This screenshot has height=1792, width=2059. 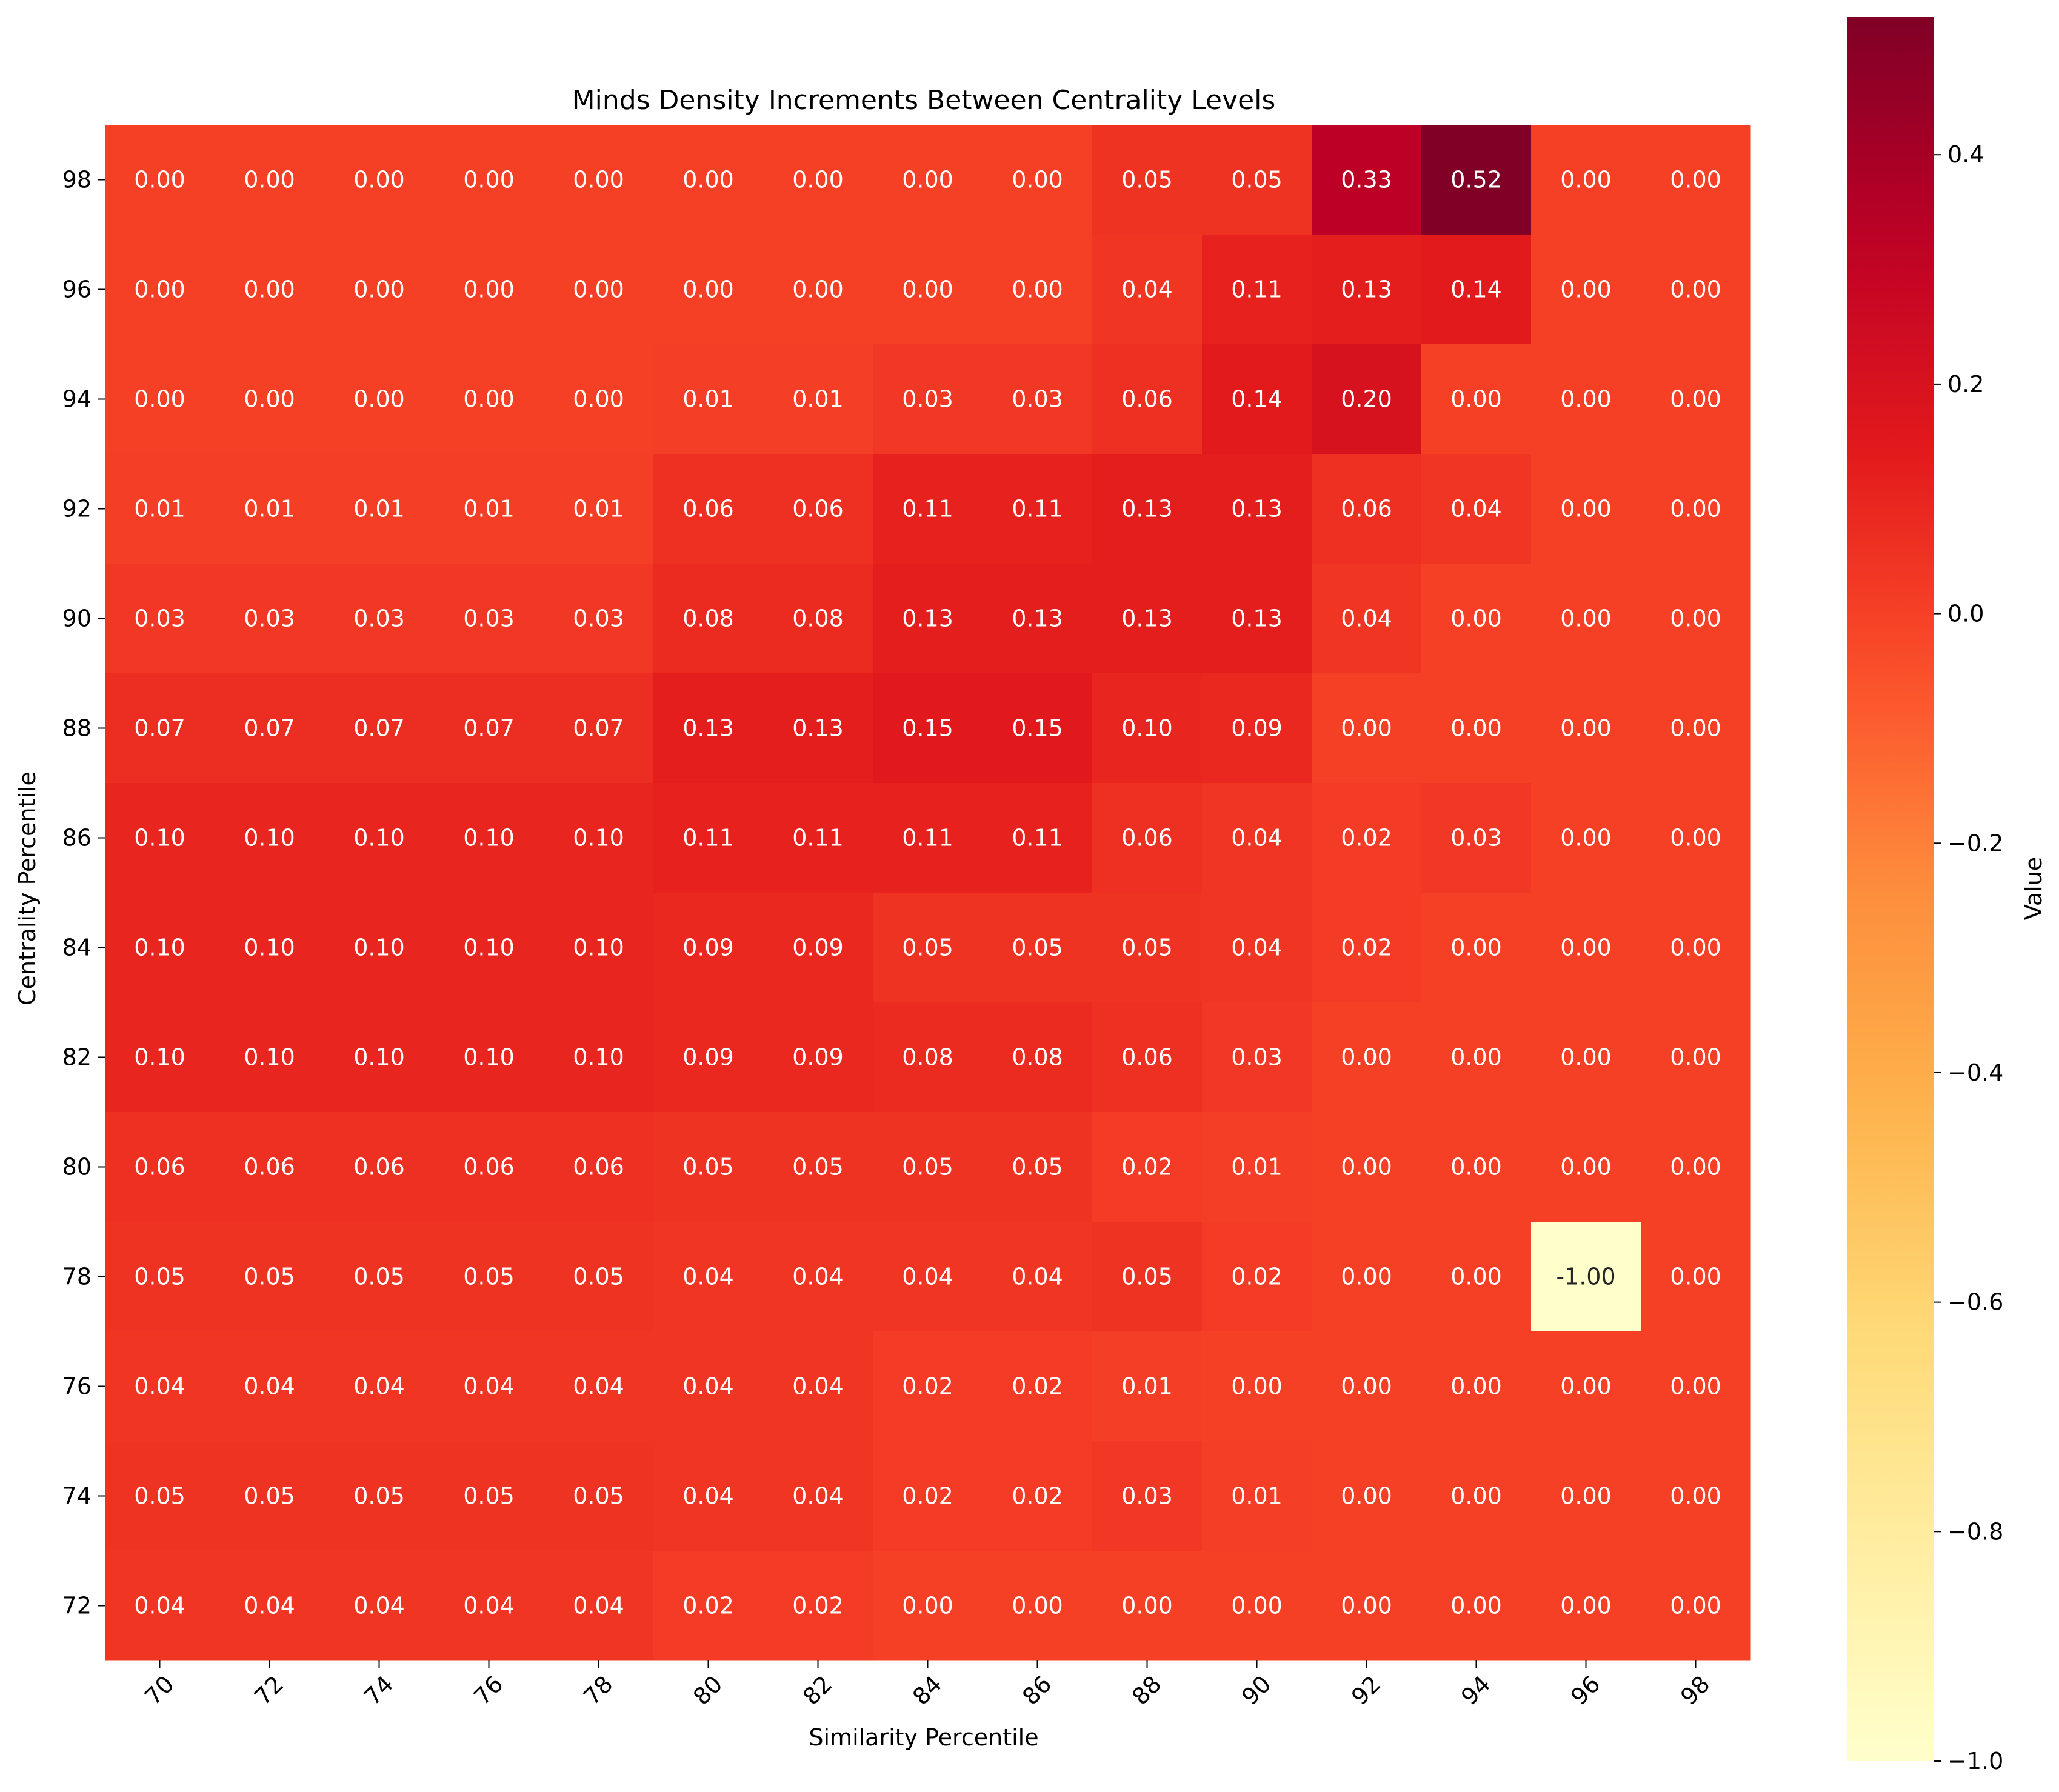 What do you see at coordinates (77, 619) in the screenshot?
I see `y-tick-label: 90` at bounding box center [77, 619].